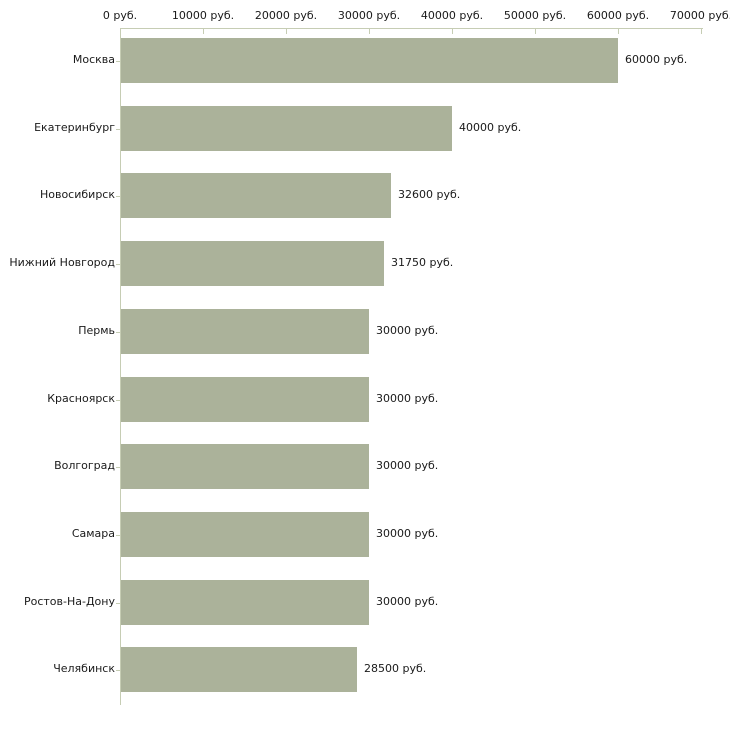 The height and width of the screenshot is (730, 730). Describe the element at coordinates (452, 15) in the screenshot. I see `x-axis-tick-label: 40000 руб.` at that location.